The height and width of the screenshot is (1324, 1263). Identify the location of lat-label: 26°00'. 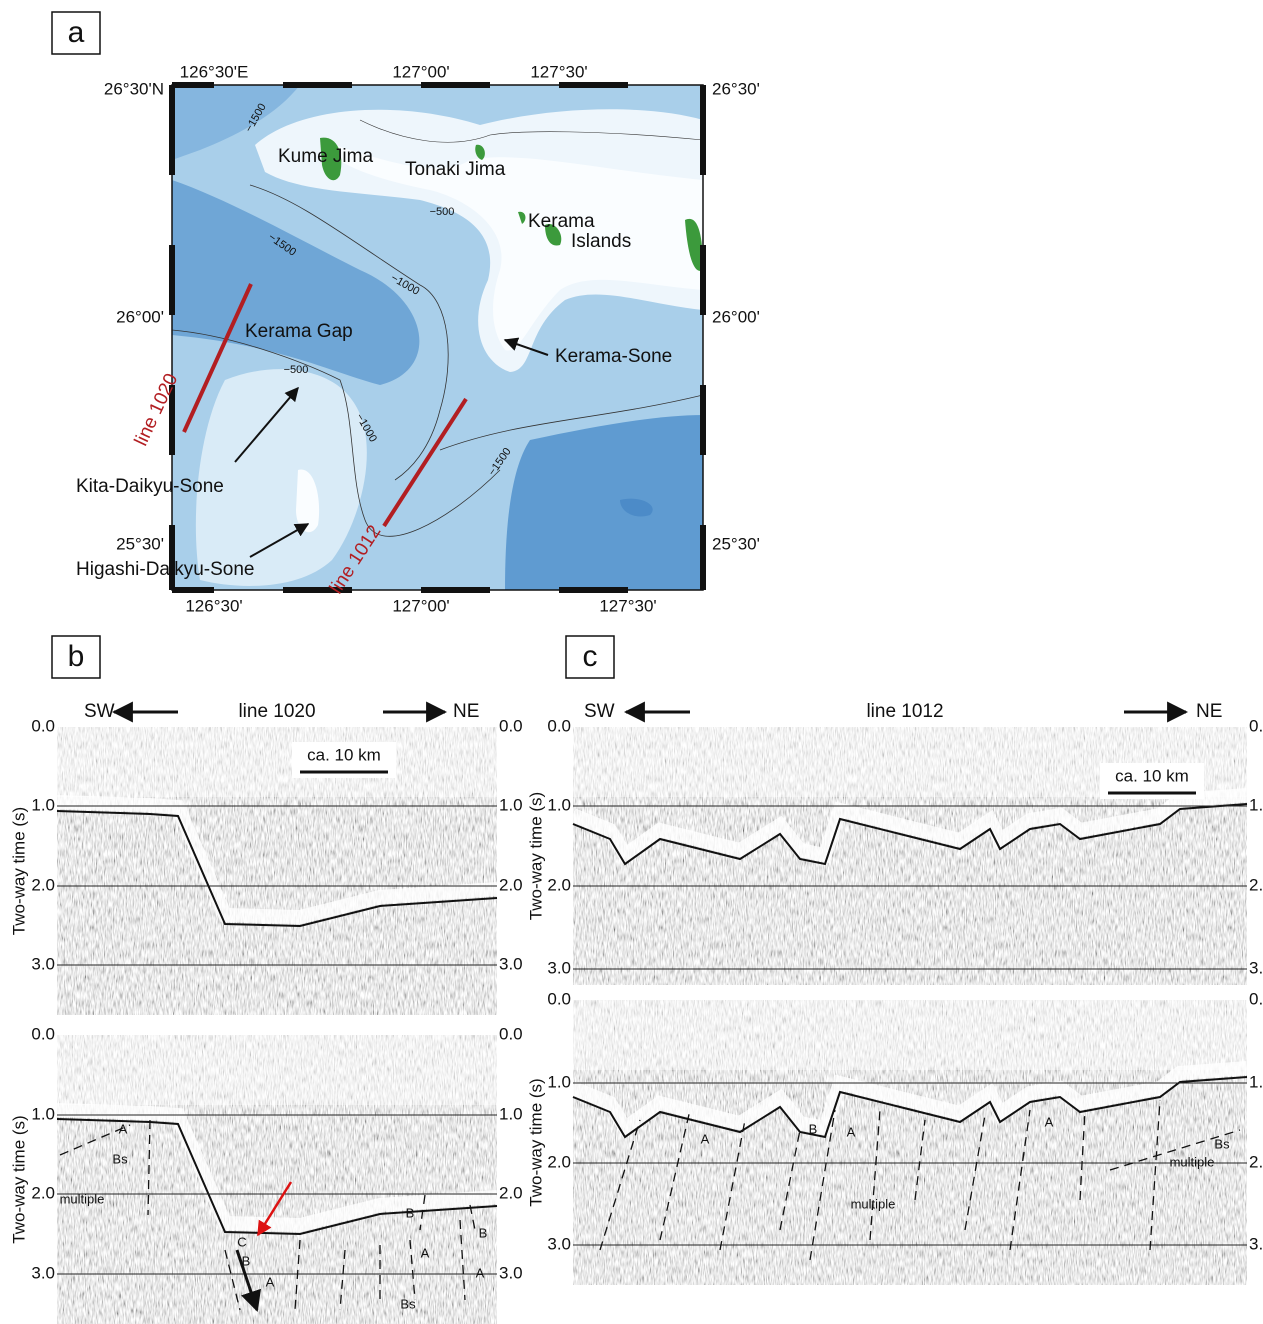
(736, 316).